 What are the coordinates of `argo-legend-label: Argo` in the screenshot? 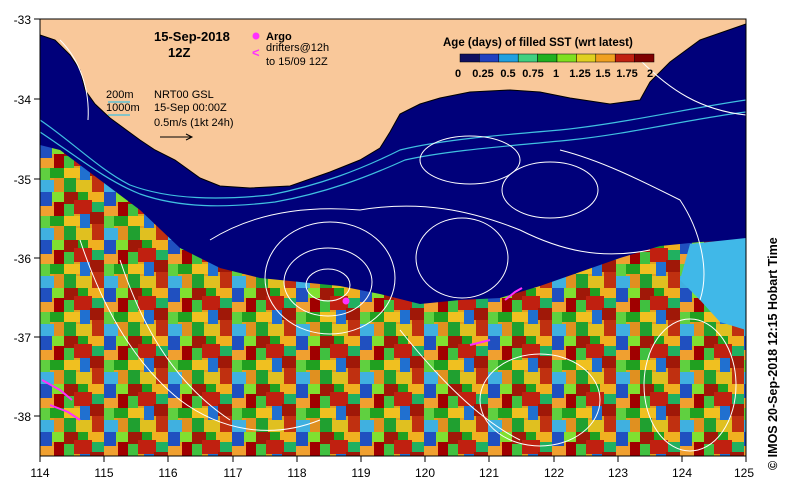 It's located at (279, 37).